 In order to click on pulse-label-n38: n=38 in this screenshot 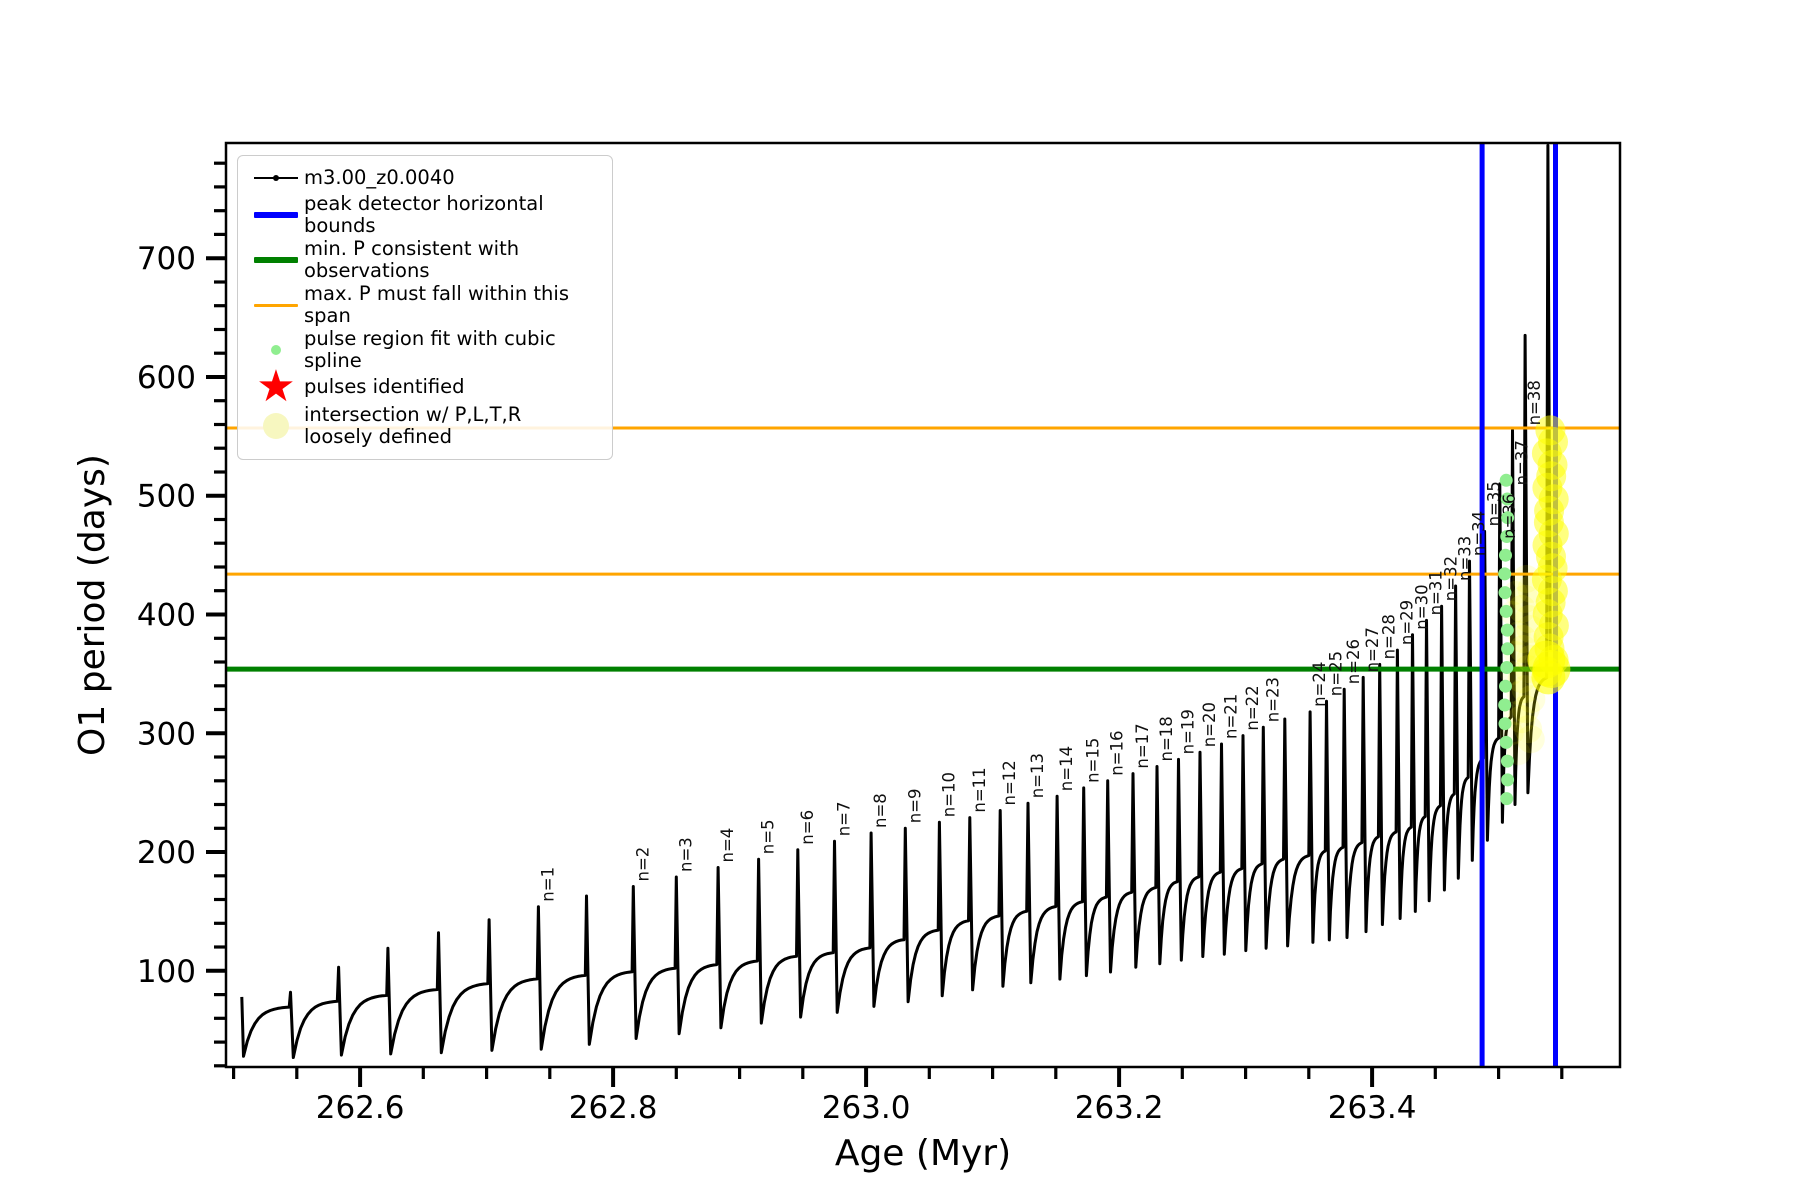, I will do `click(1534, 402)`.